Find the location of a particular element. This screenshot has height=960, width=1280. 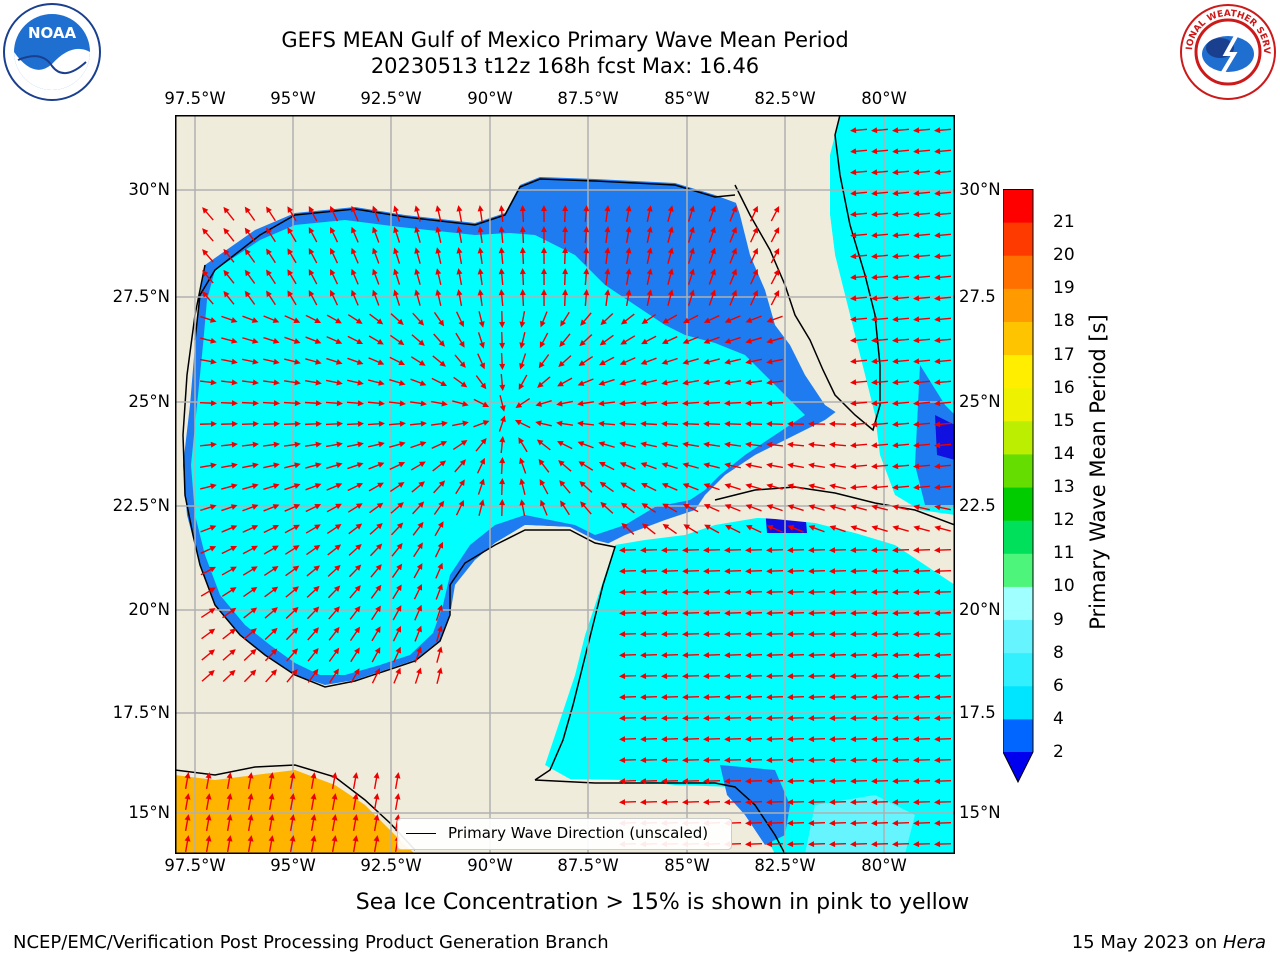

lon-tick-label-top: 80°W is located at coordinates (884, 98).